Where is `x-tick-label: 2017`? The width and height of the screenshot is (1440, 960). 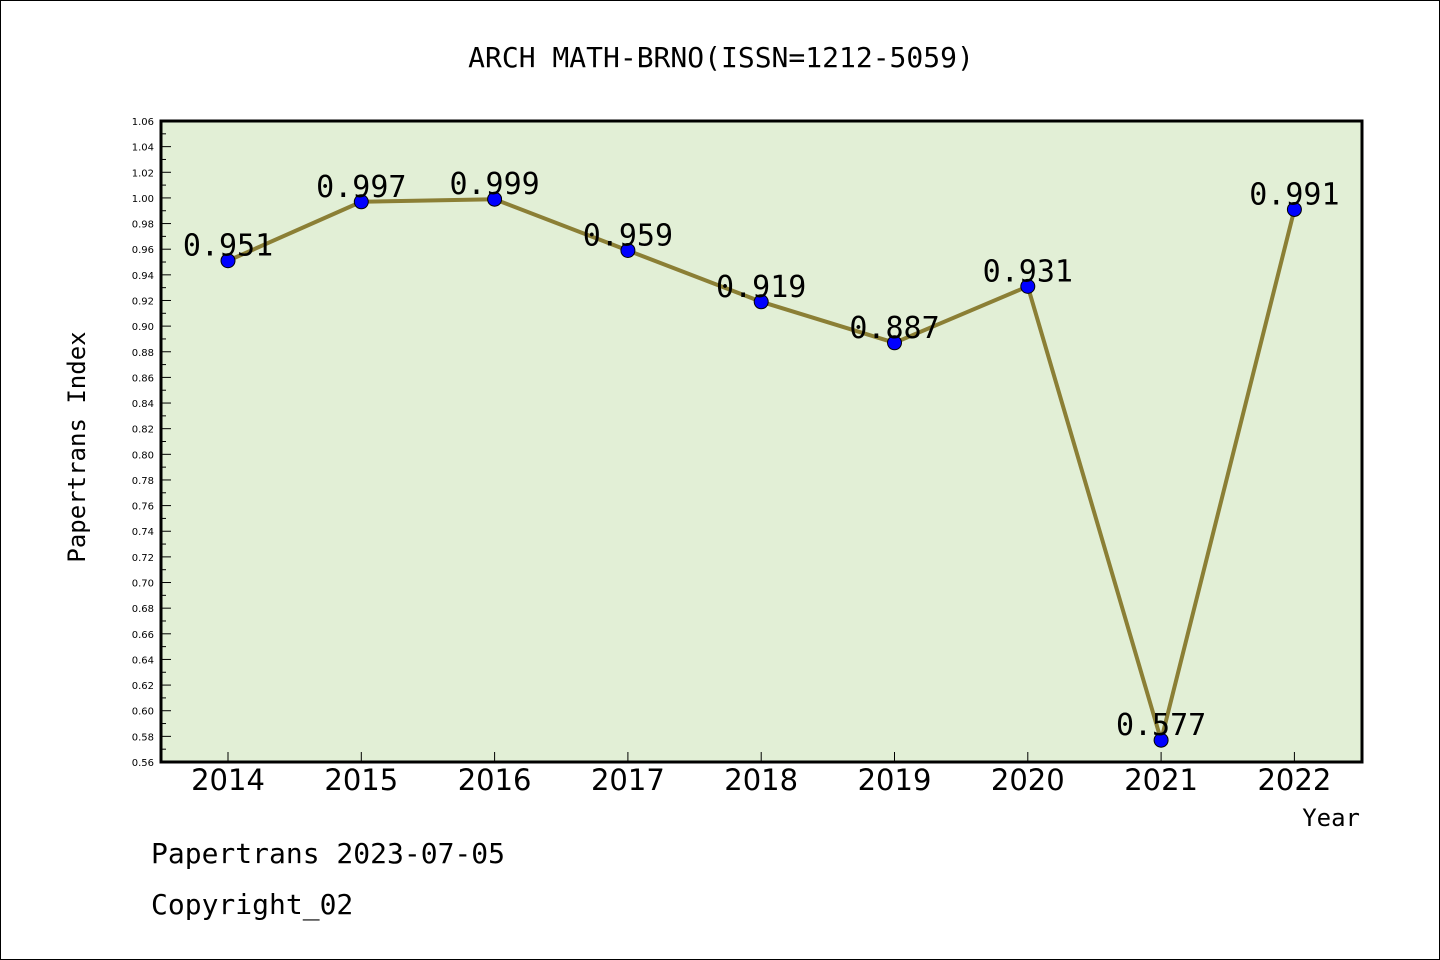 x-tick-label: 2017 is located at coordinates (628, 780).